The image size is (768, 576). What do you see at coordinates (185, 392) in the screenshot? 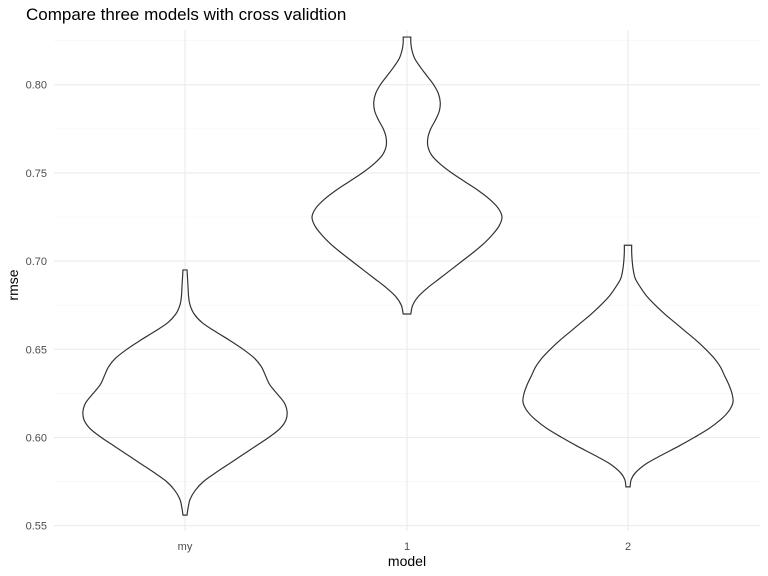
I see `violin-my` at bounding box center [185, 392].